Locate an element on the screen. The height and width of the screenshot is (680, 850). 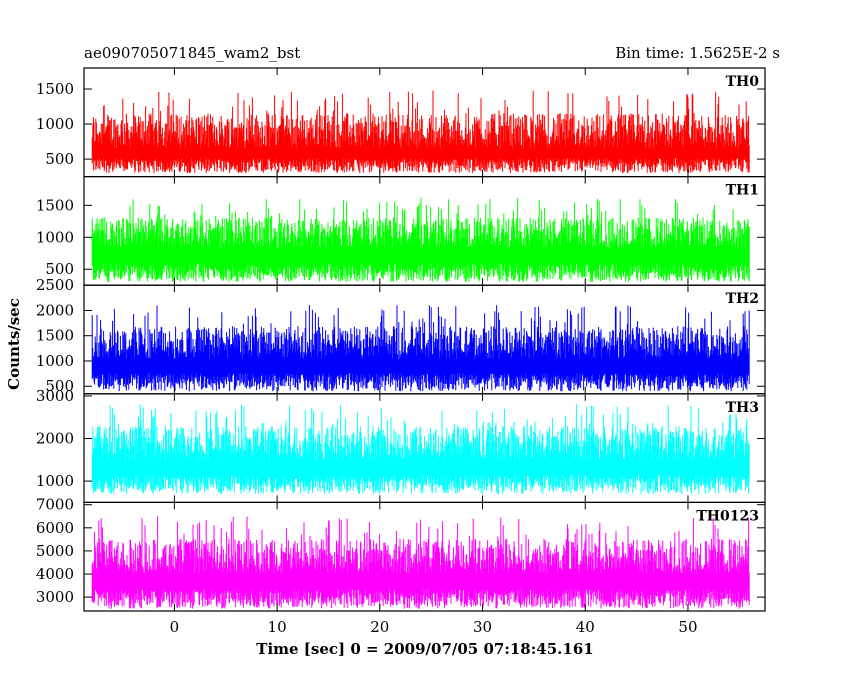
observation-id-title: ae090705071845_wam2_bst is located at coordinates (192, 53).